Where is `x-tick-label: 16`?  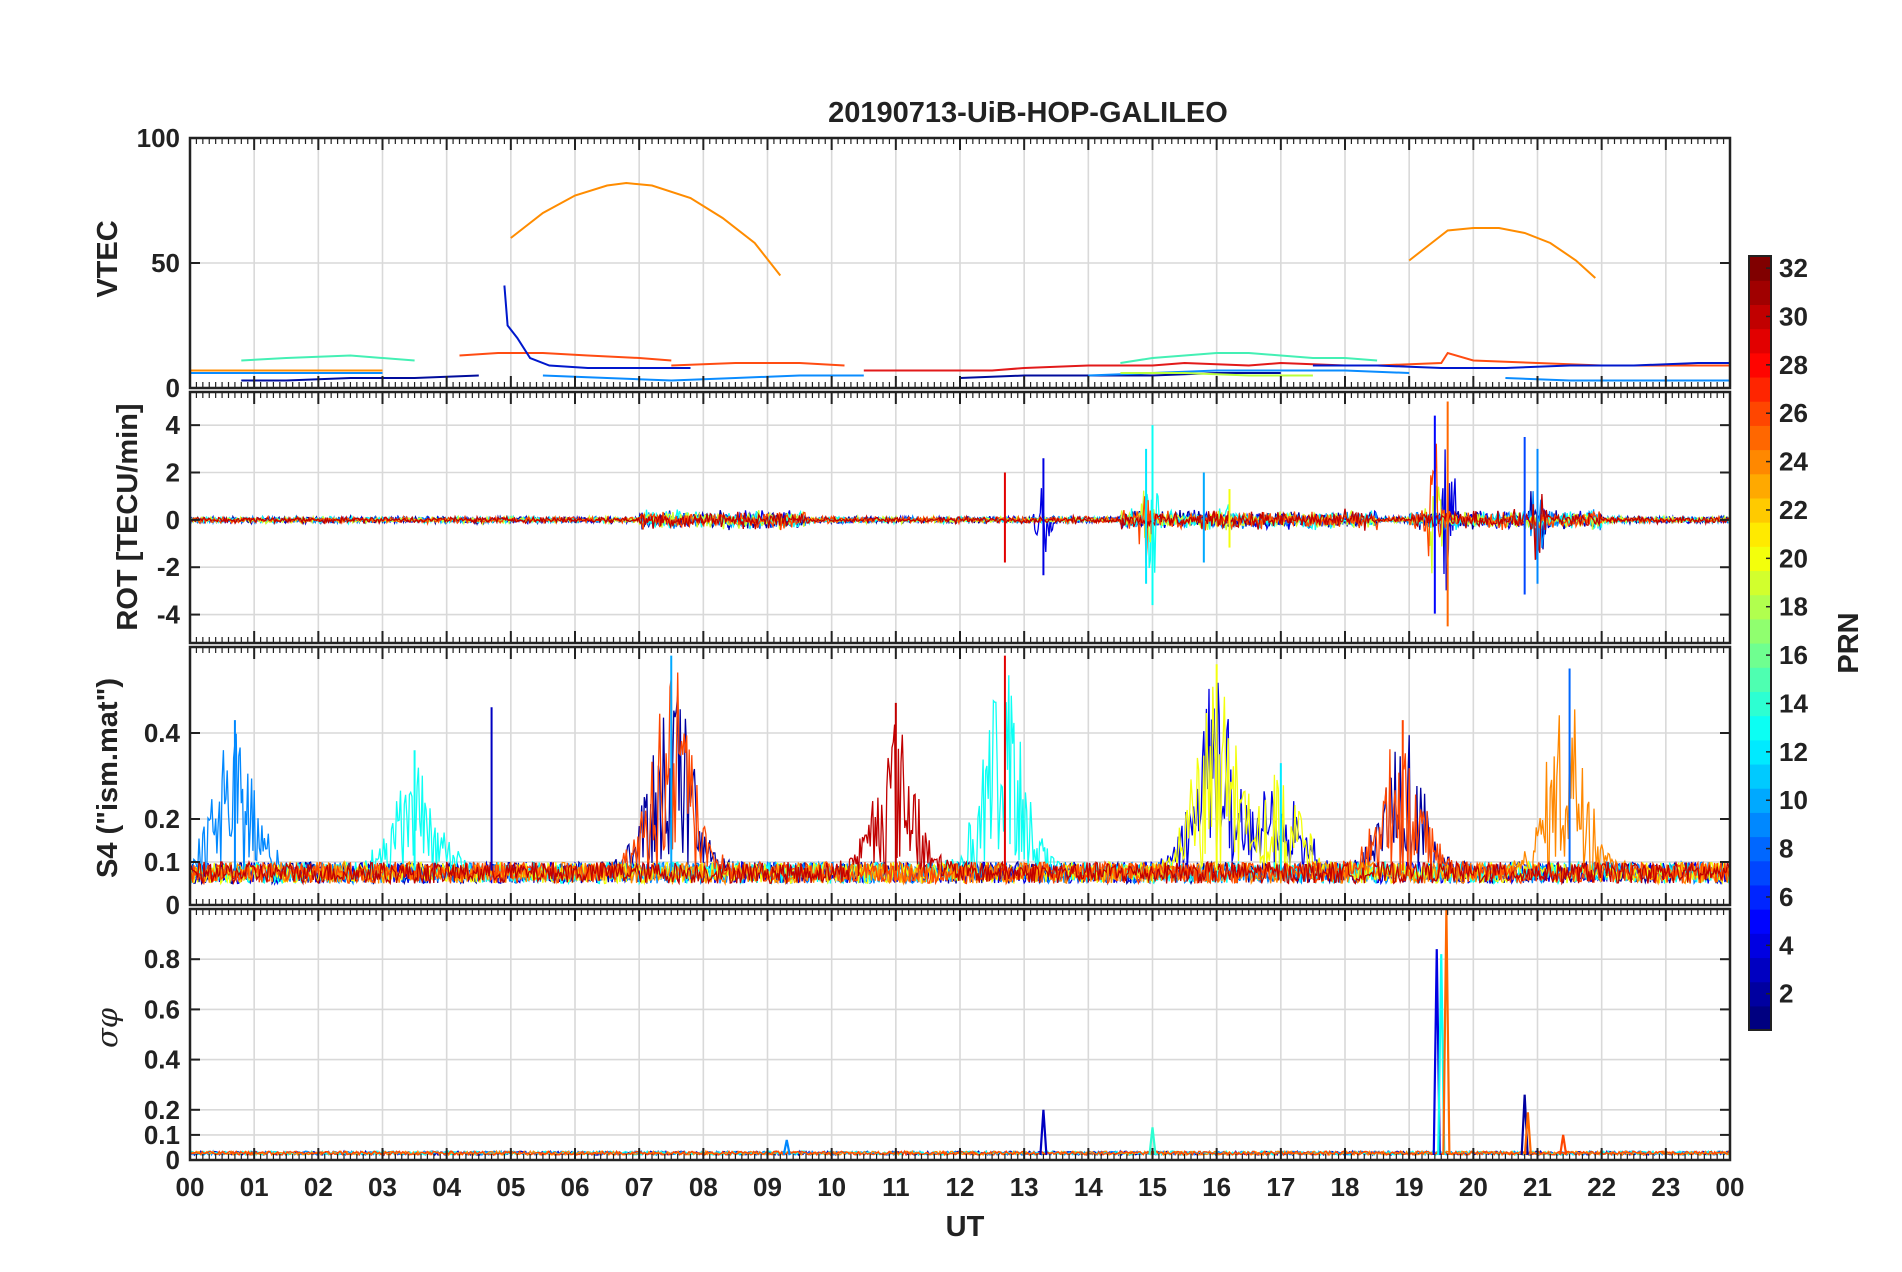 x-tick-label: 16 is located at coordinates (1216, 1187).